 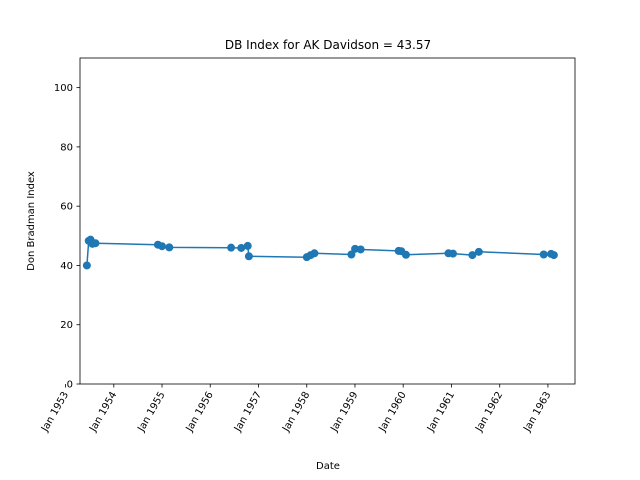 I want to click on y-tick-label: 0, so click(x=70, y=385).